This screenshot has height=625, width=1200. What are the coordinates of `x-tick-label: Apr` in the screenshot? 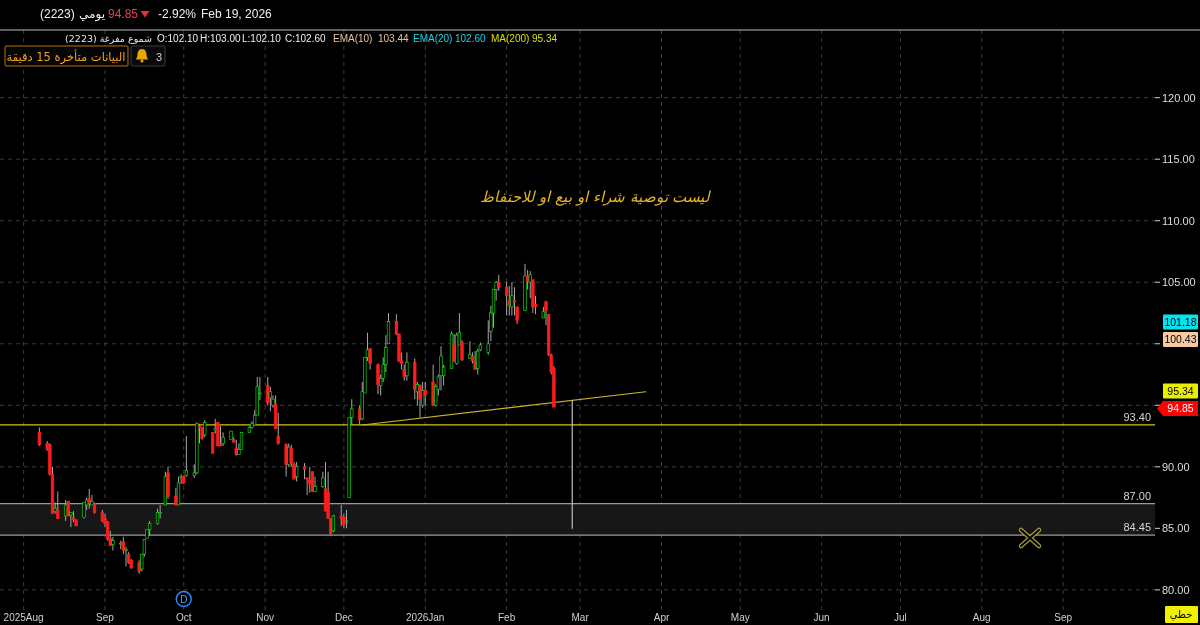 It's located at (661, 617).